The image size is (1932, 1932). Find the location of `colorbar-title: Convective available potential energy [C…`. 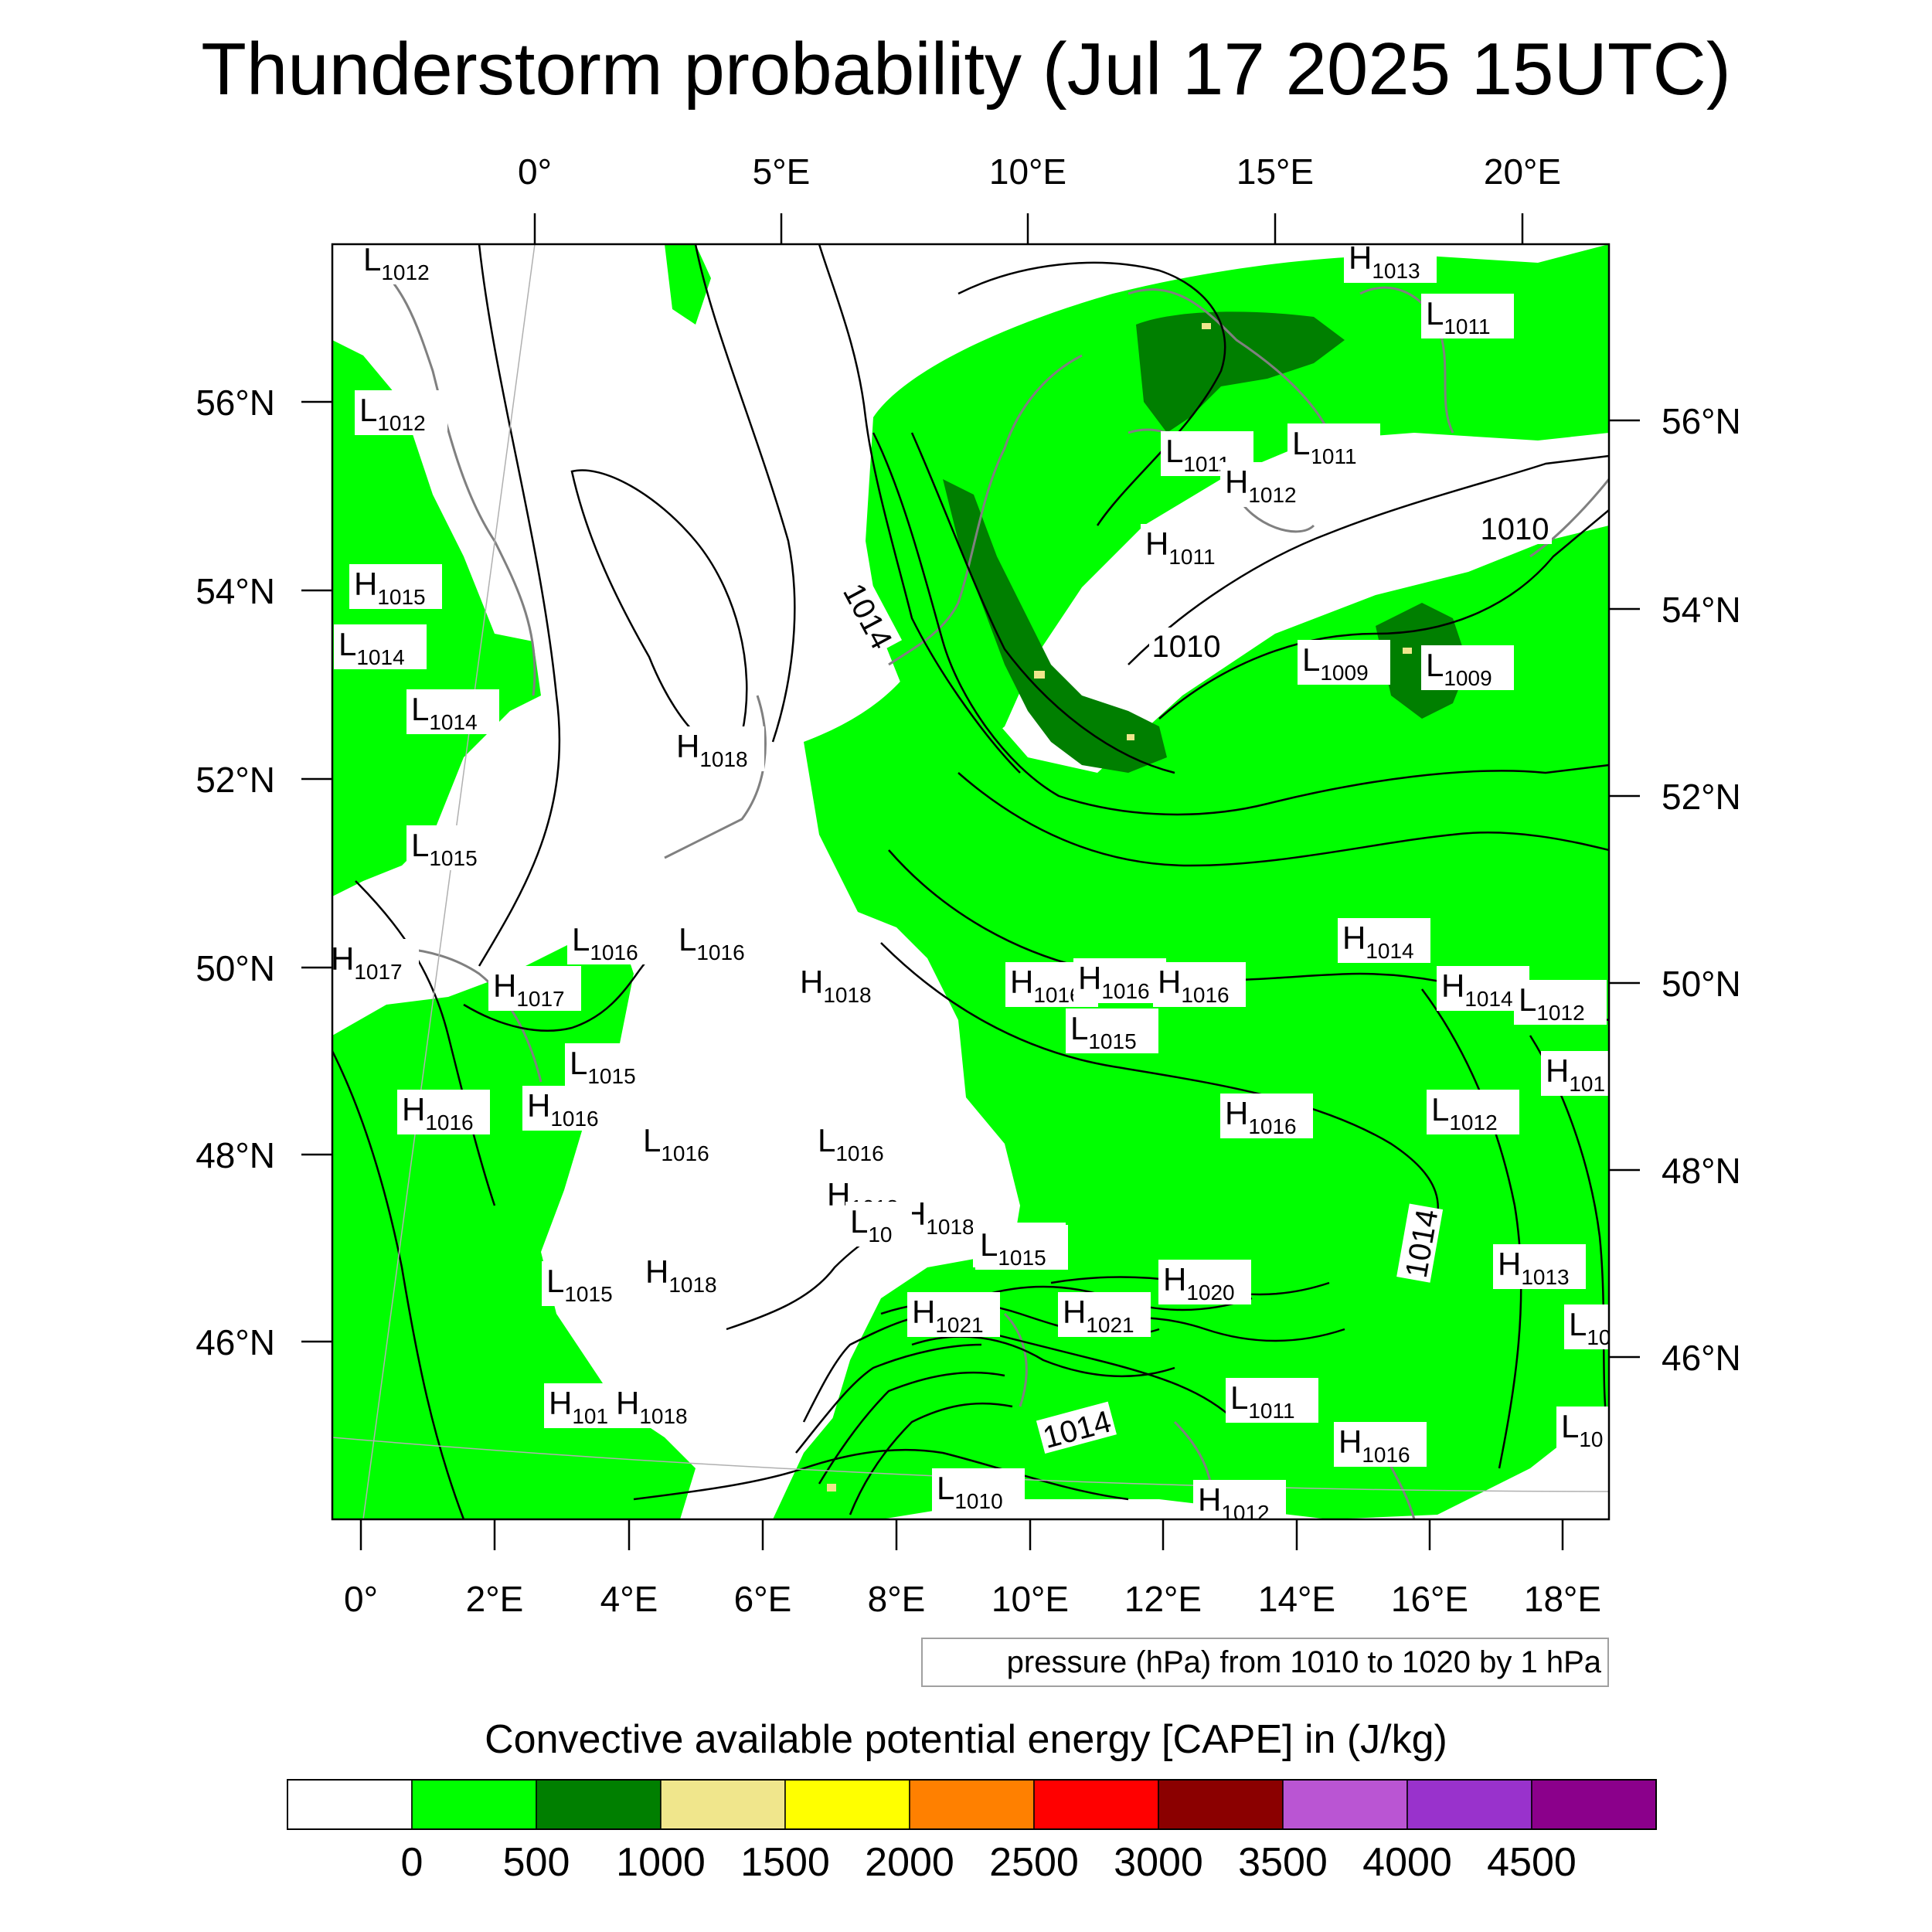

colorbar-title: Convective available potential energy [C… is located at coordinates (966, 1740).